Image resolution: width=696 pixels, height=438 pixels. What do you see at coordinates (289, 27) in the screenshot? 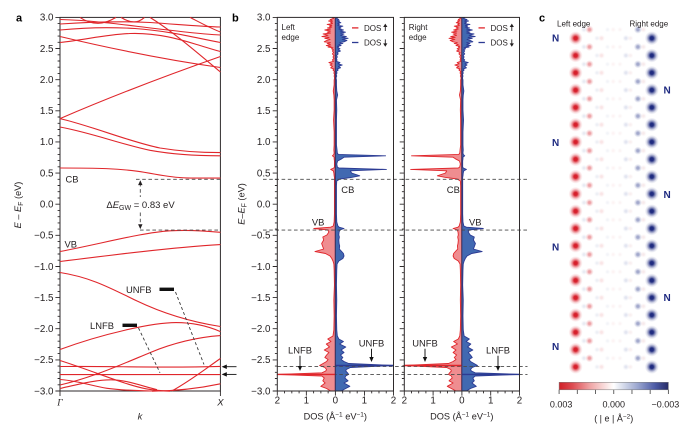
I see `svg-text: Left` at bounding box center [289, 27].